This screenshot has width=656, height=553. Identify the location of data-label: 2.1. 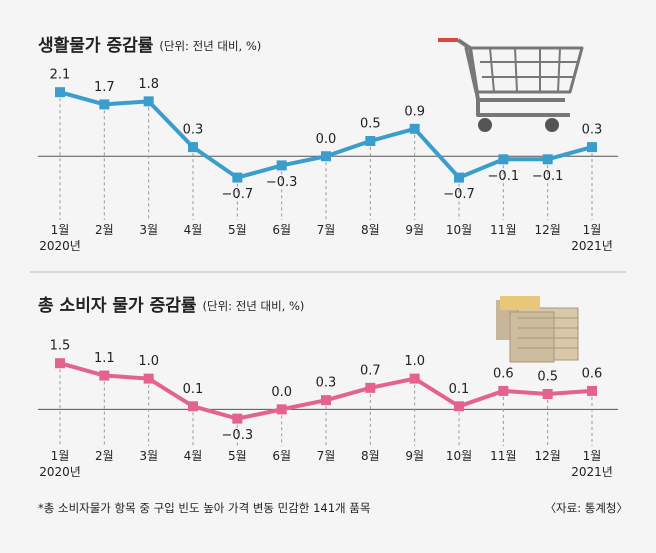
(60, 75).